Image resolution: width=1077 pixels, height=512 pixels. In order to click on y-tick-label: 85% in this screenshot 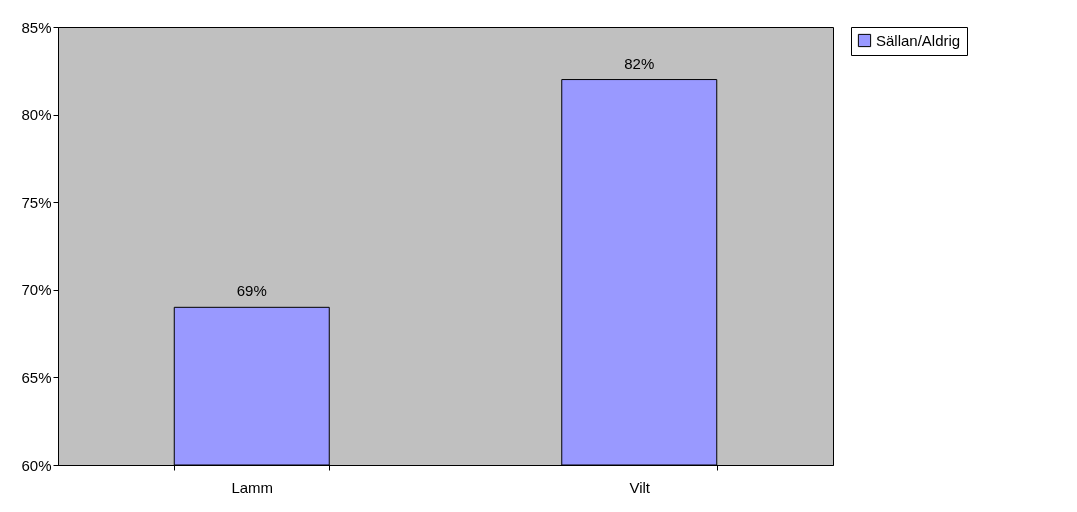, I will do `click(36, 27)`.